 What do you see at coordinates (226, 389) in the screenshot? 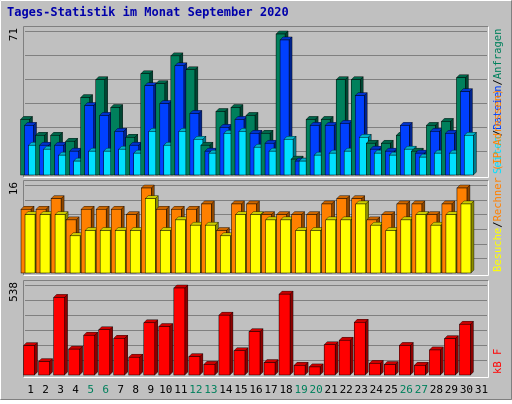
I see `day-label-14: 14` at bounding box center [226, 389].